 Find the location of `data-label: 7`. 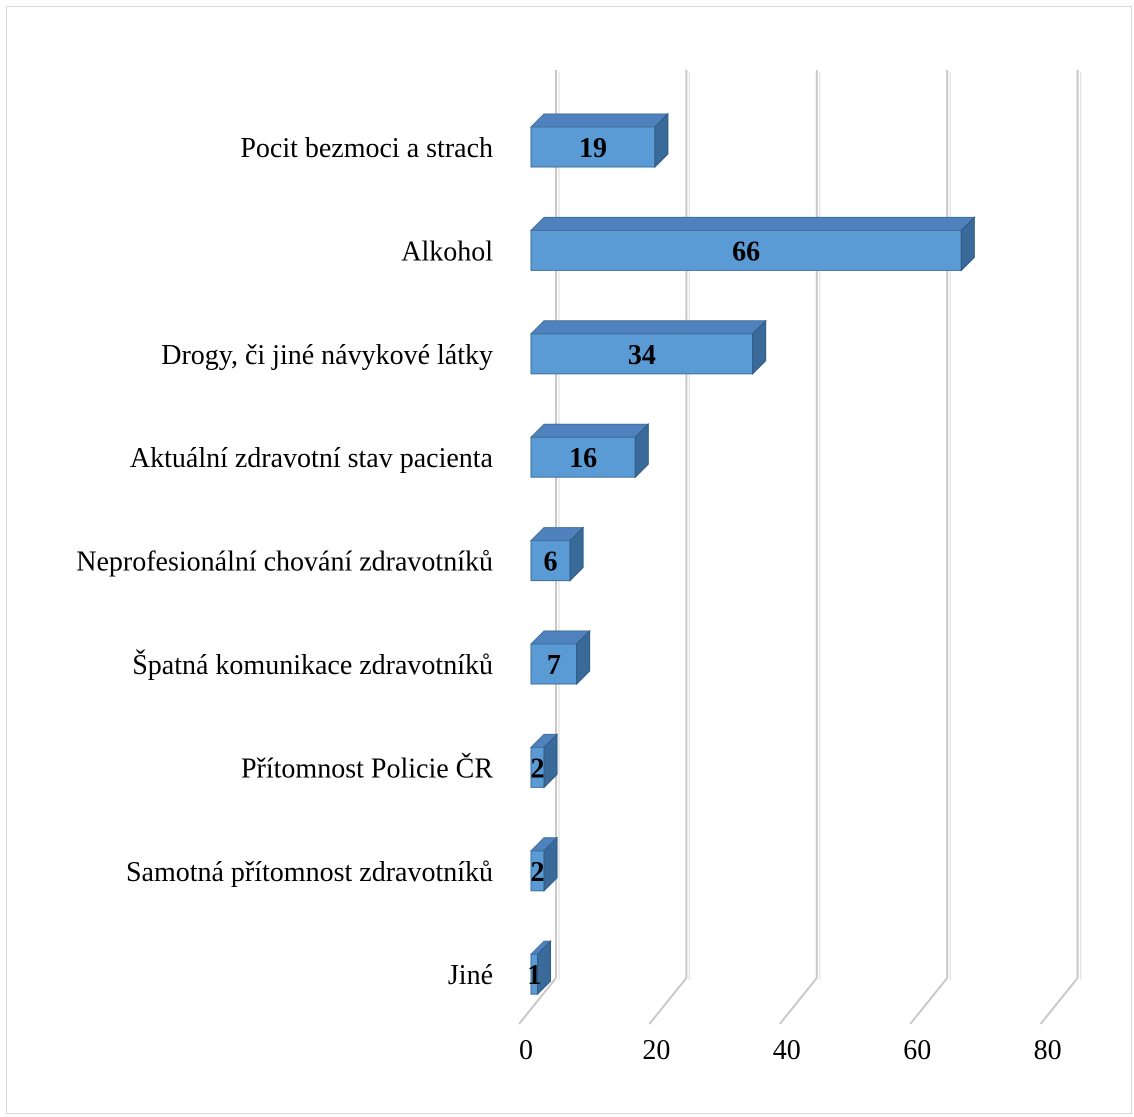

data-label: 7 is located at coordinates (554, 665).